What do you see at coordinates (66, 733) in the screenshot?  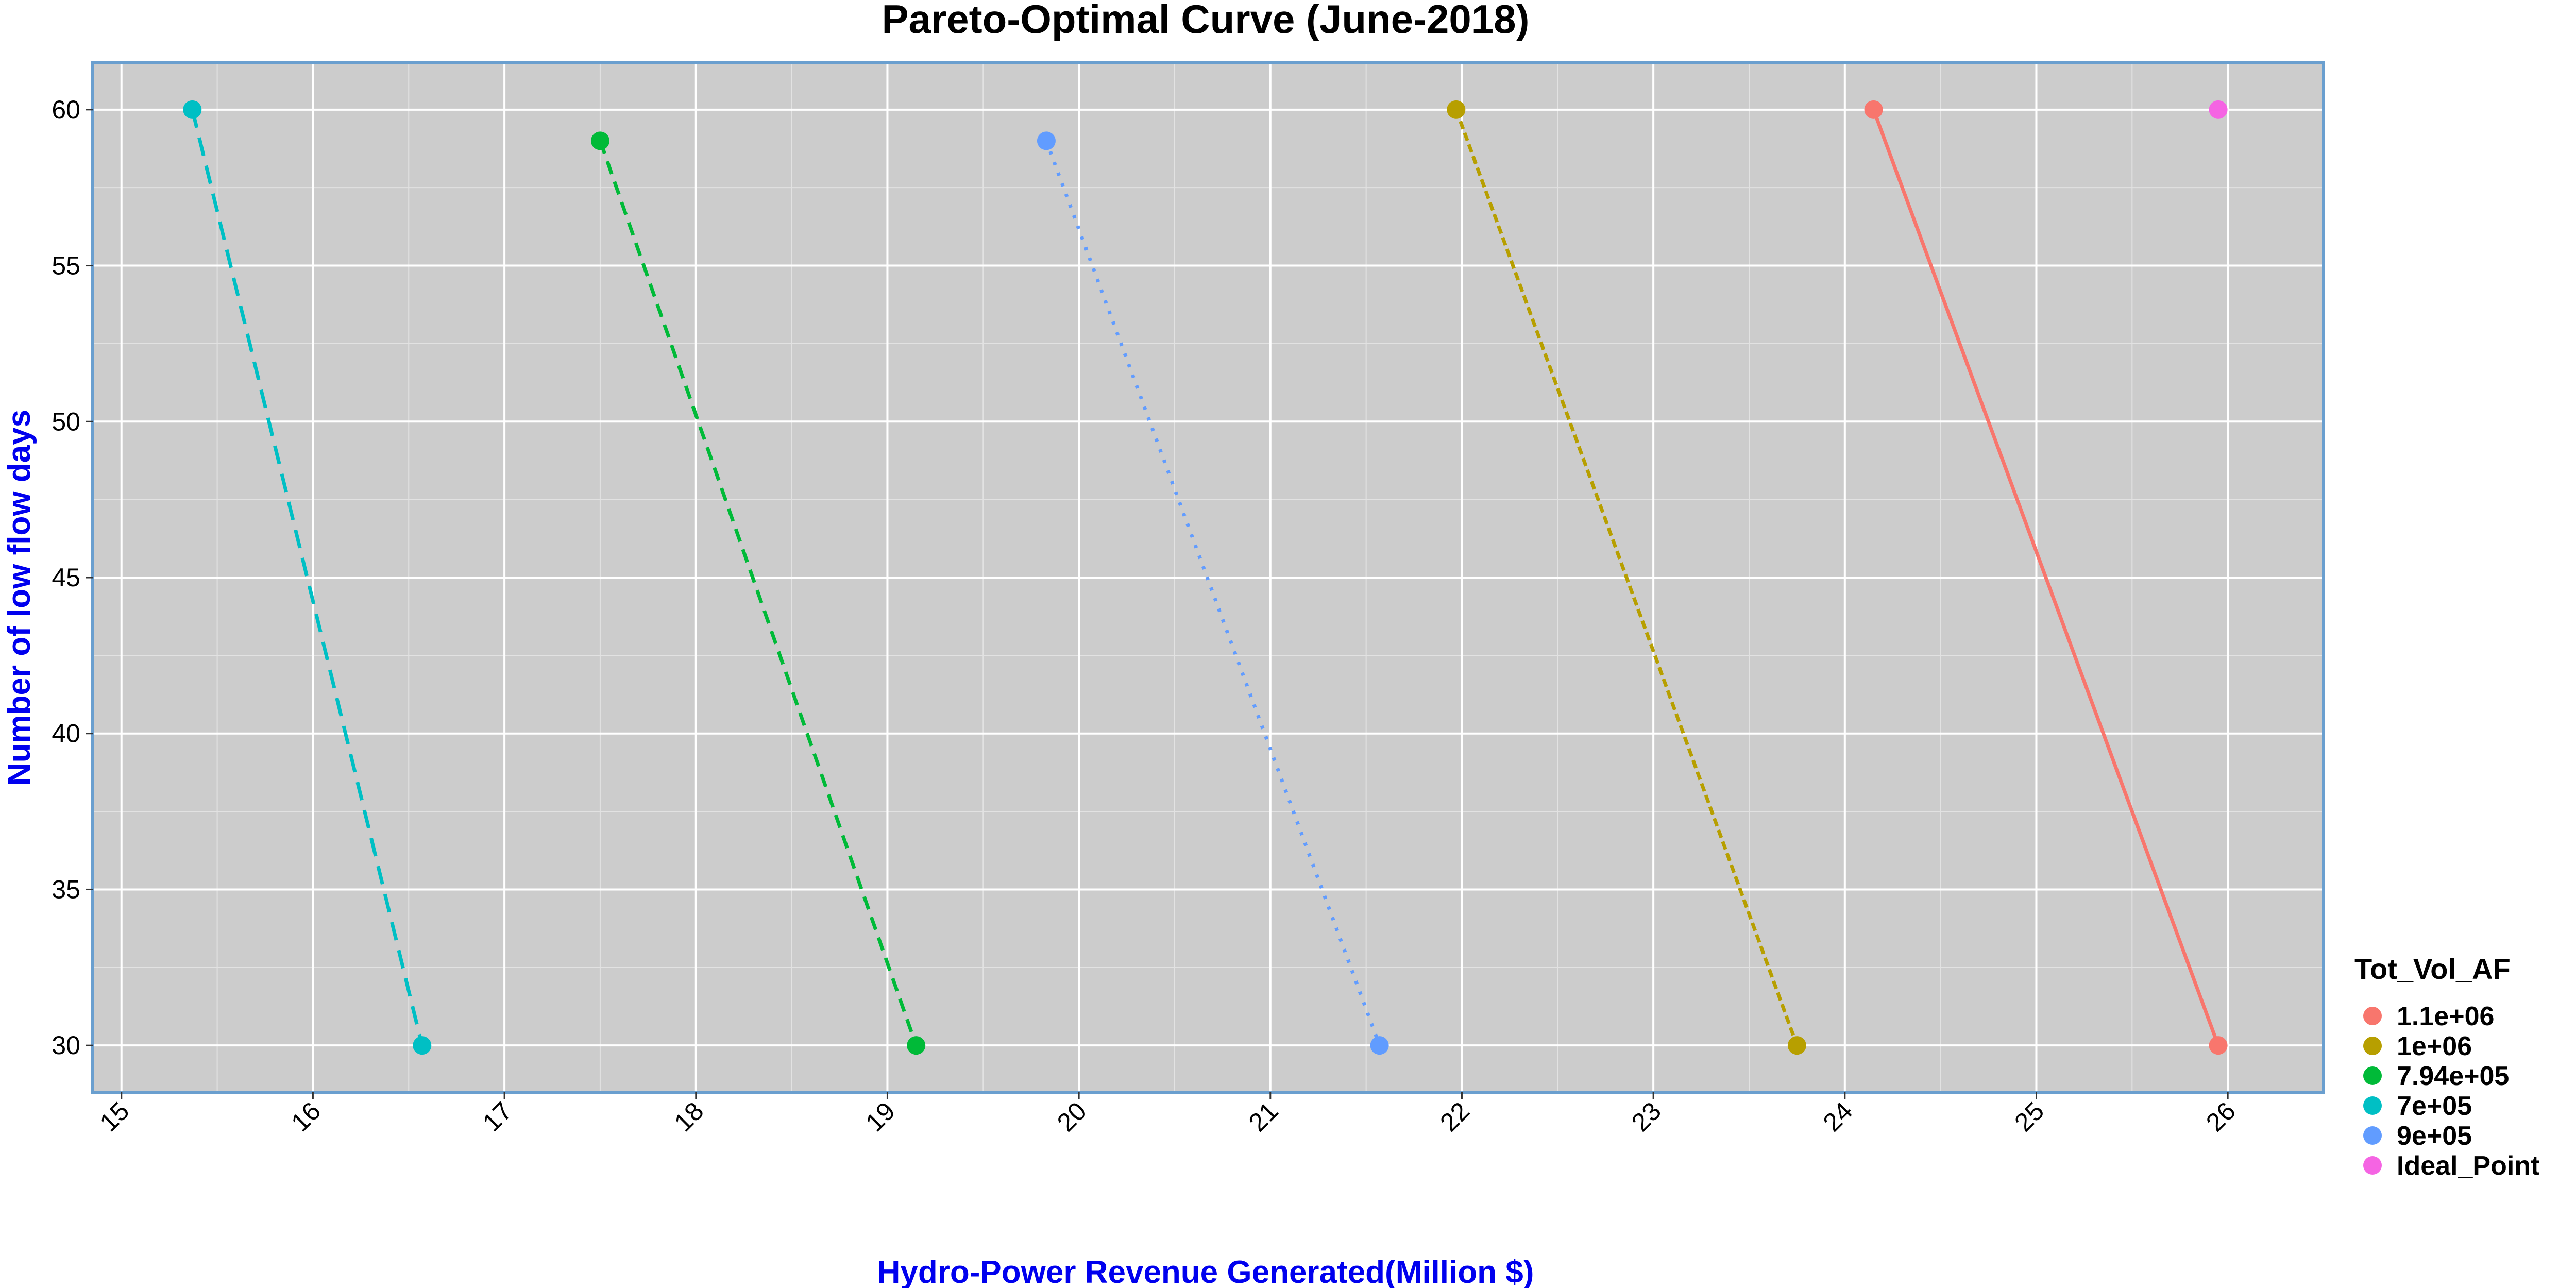 I see `y-tick-label: 40` at bounding box center [66, 733].